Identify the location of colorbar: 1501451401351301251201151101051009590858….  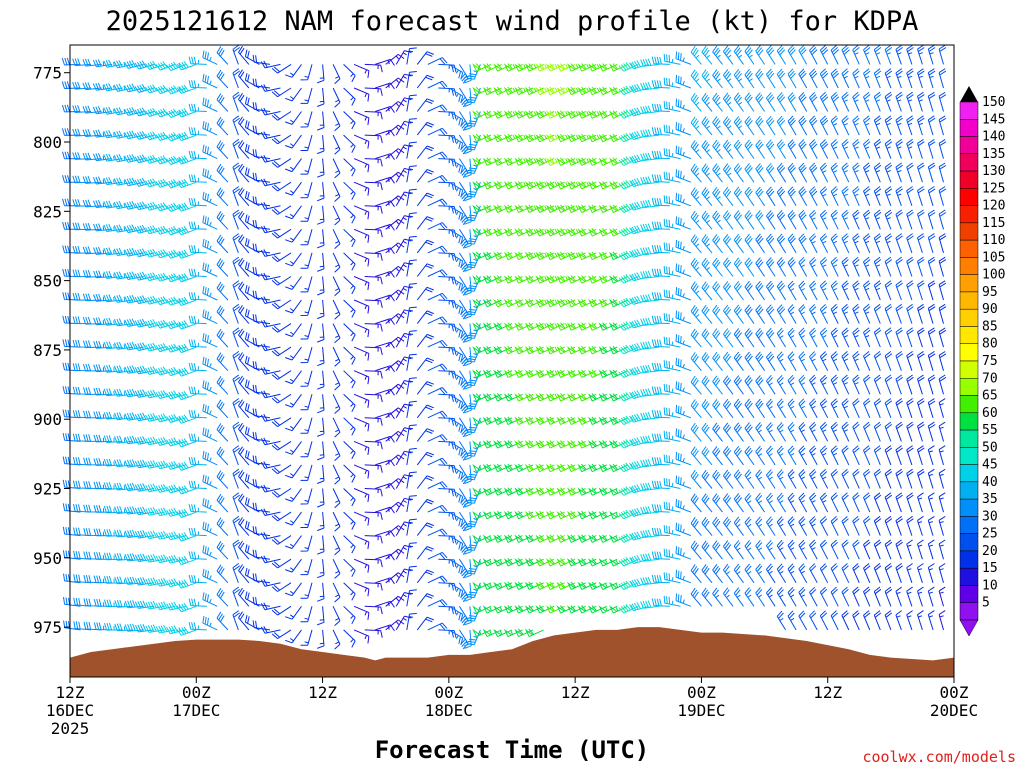
(982, 361).